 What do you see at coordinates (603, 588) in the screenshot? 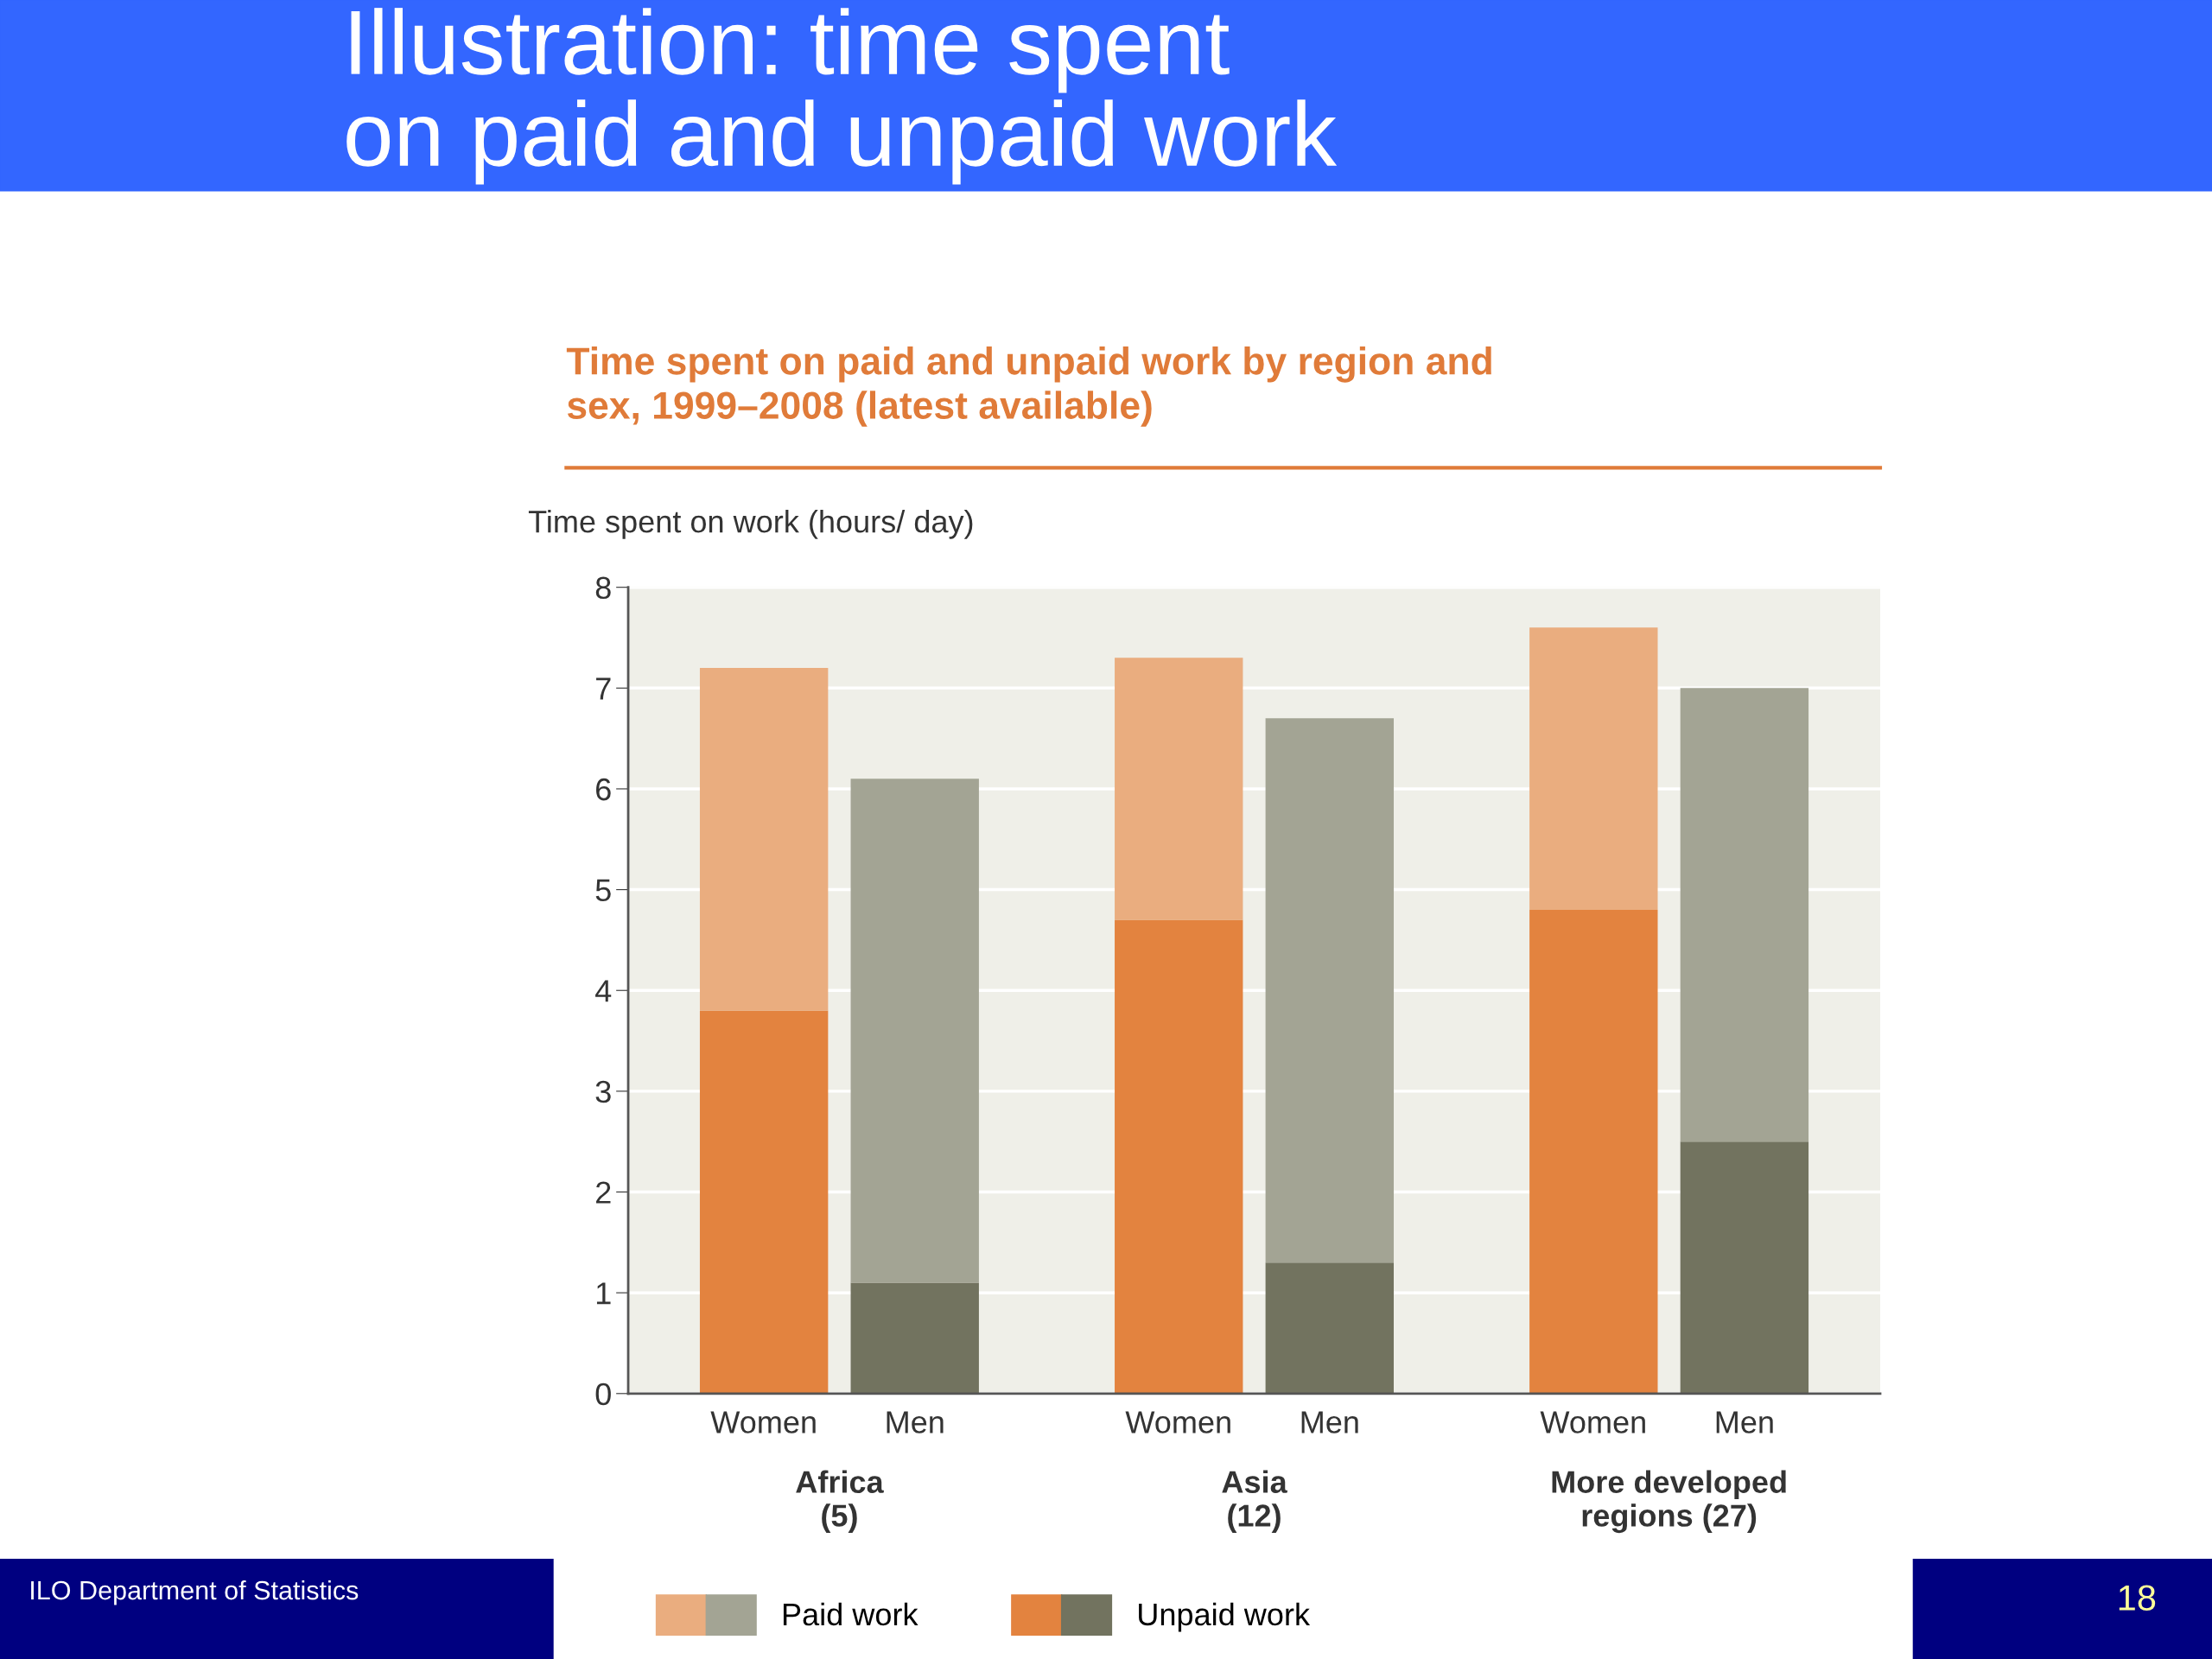
I see `y-tick-label: 8` at bounding box center [603, 588].